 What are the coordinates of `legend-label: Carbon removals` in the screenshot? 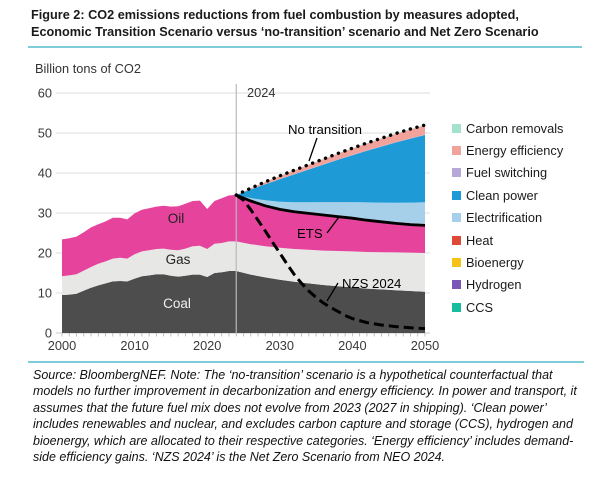 It's located at (515, 128).